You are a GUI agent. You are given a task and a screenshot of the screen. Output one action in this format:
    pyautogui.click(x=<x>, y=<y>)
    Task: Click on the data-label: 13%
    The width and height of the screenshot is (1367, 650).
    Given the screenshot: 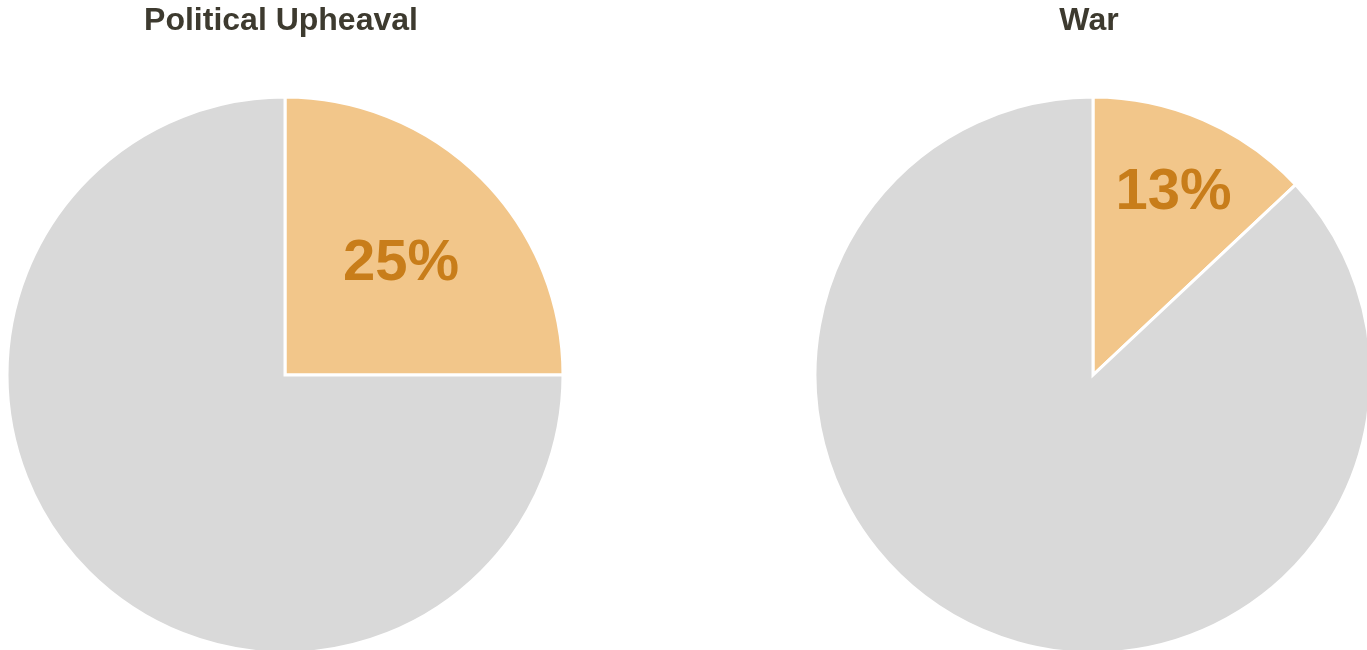 What is the action you would take?
    pyautogui.click(x=1173, y=189)
    